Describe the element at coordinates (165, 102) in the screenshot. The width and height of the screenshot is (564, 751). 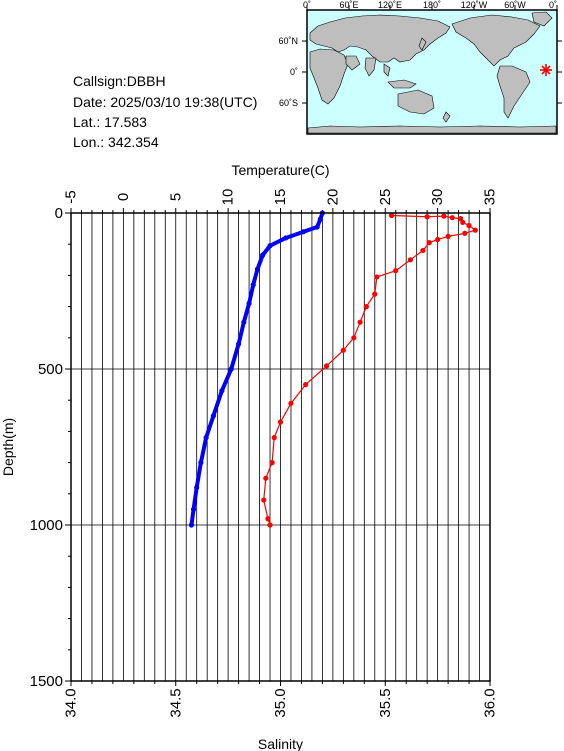
I see `date-text: Date: 2025/03/10 19:38(UTC)` at that location.